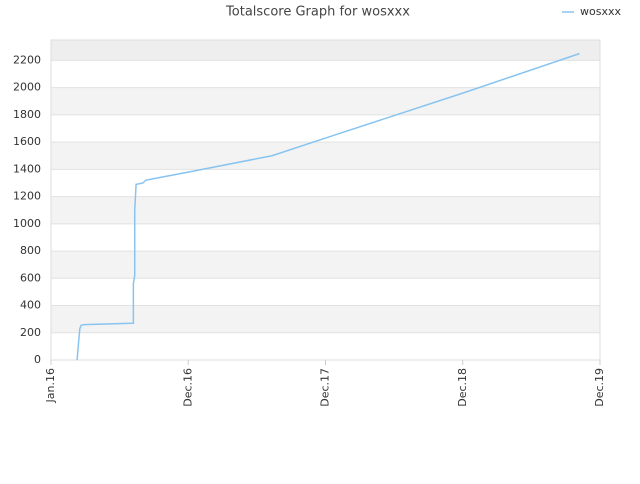  Describe the element at coordinates (30, 250) in the screenshot. I see `y-tick-label: 800` at that location.